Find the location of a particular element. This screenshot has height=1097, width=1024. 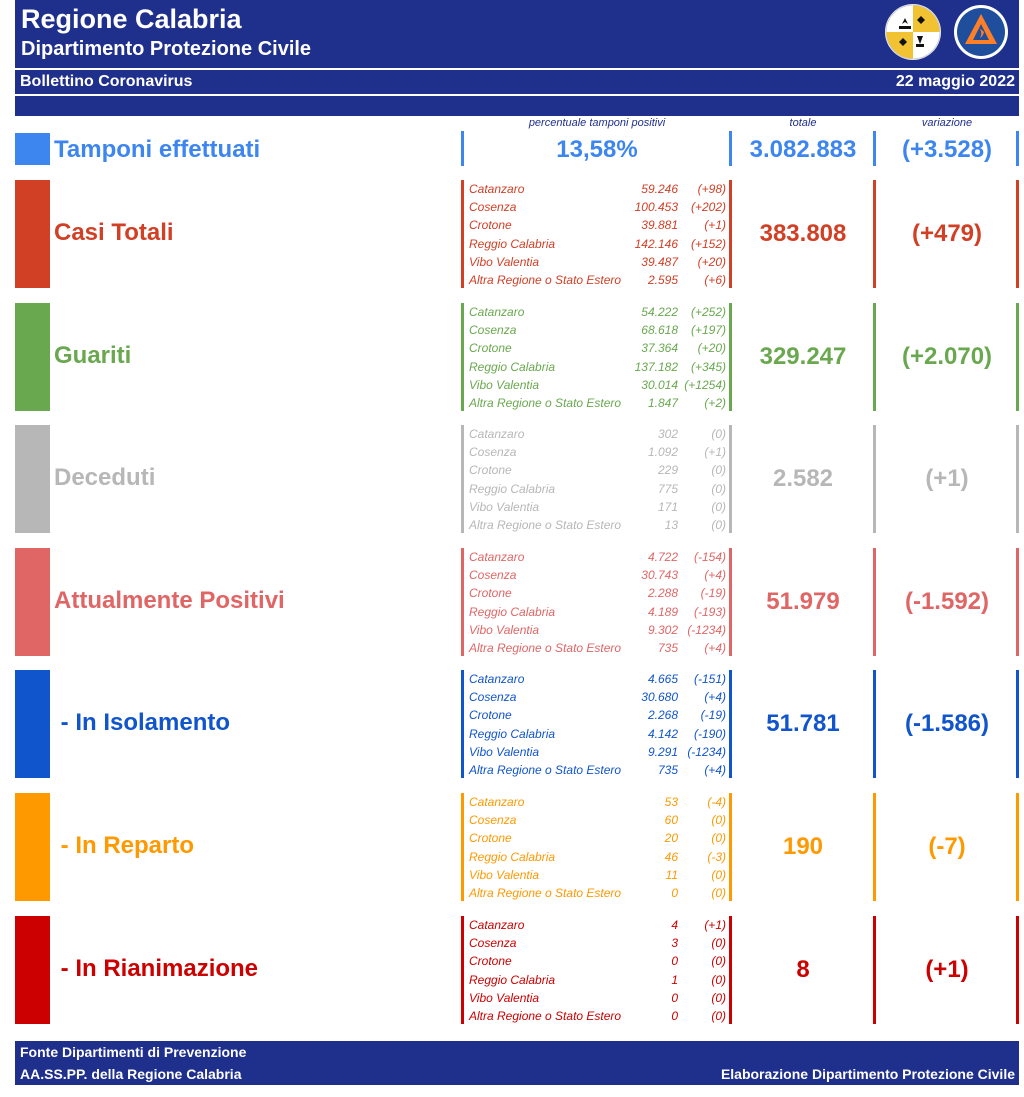

province-delta: (-19) is located at coordinates (713, 715).